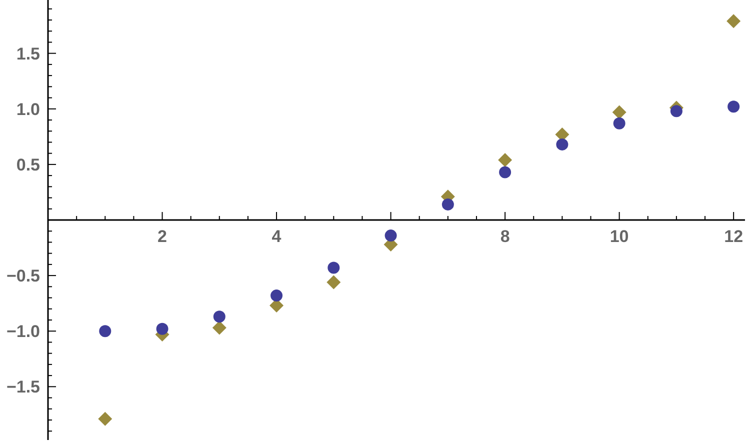 This screenshot has width=750, height=446. I want to click on y-tick-label: 0.5, so click(28, 164).